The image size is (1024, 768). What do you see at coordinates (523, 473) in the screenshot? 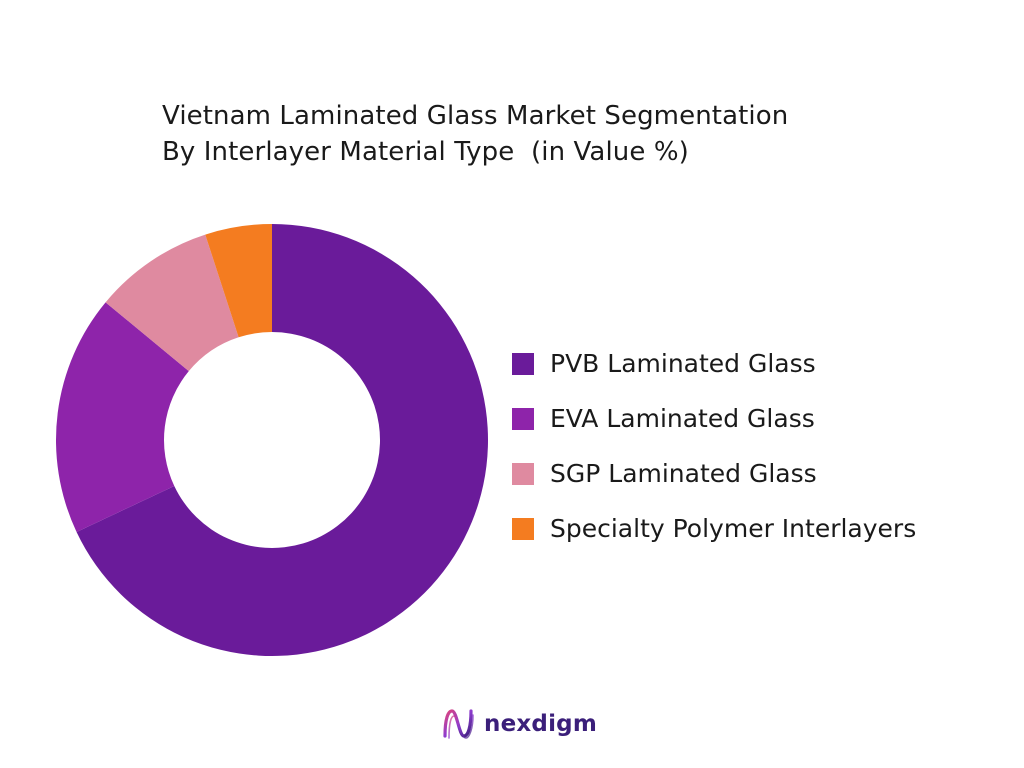
I see `legend-swatch-sgp` at bounding box center [523, 473].